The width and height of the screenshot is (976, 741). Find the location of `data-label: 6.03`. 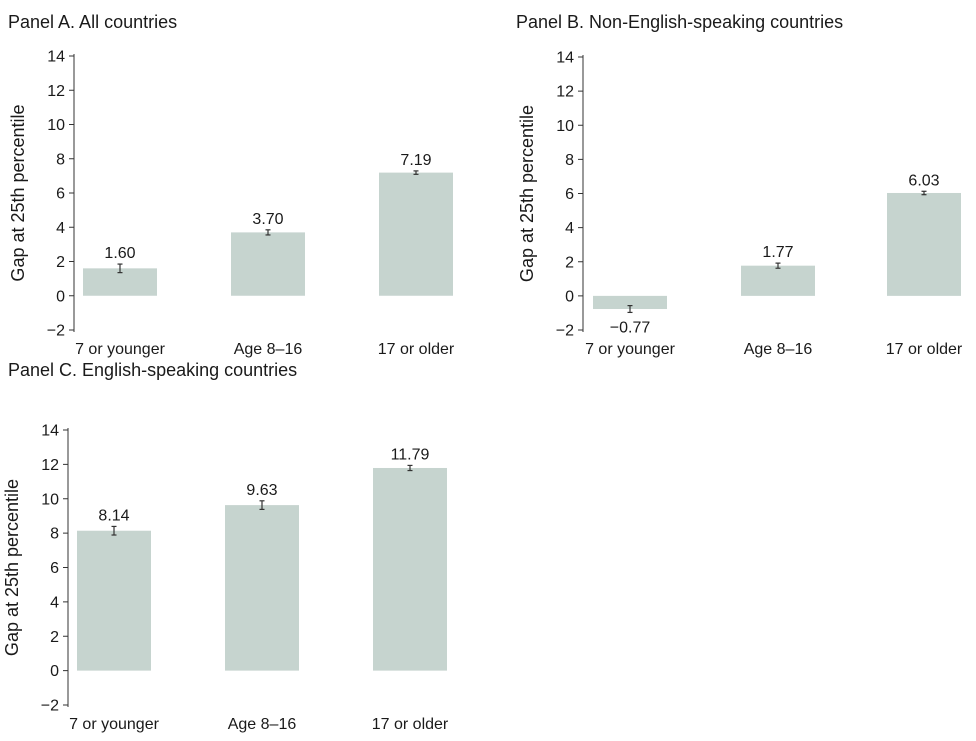

data-label: 6.03 is located at coordinates (923, 180).